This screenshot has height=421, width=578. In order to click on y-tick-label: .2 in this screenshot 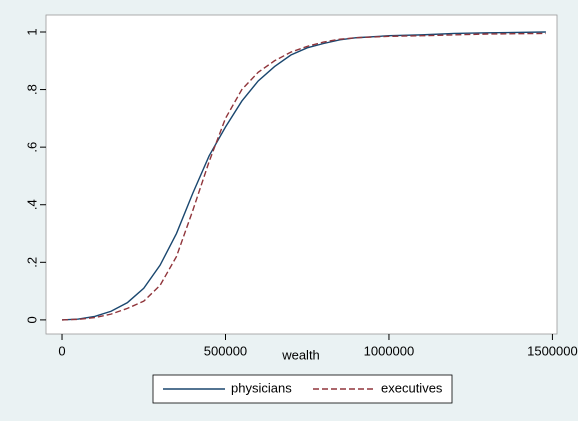, I will do `click(31, 262)`.